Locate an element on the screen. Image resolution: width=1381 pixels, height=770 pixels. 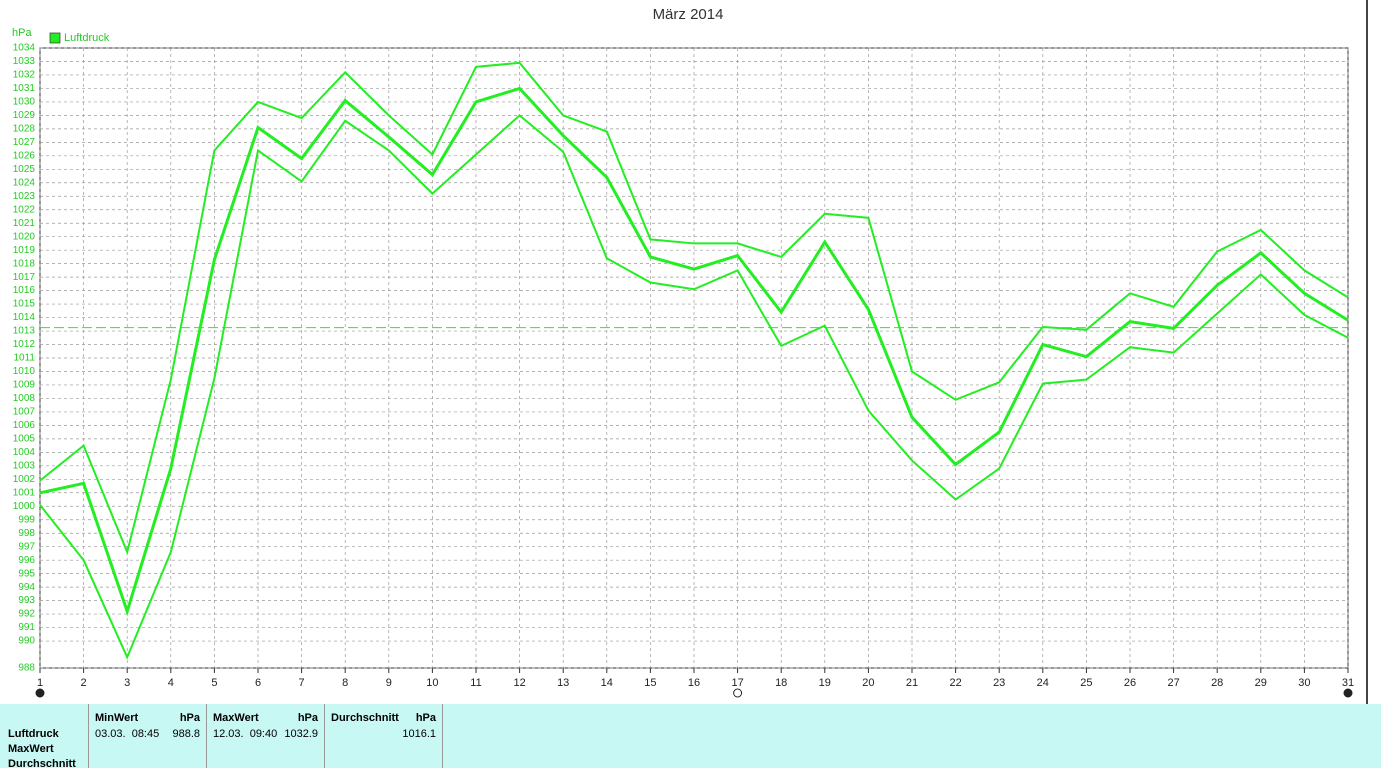
y-tick-label: 994 is located at coordinates (26, 587).